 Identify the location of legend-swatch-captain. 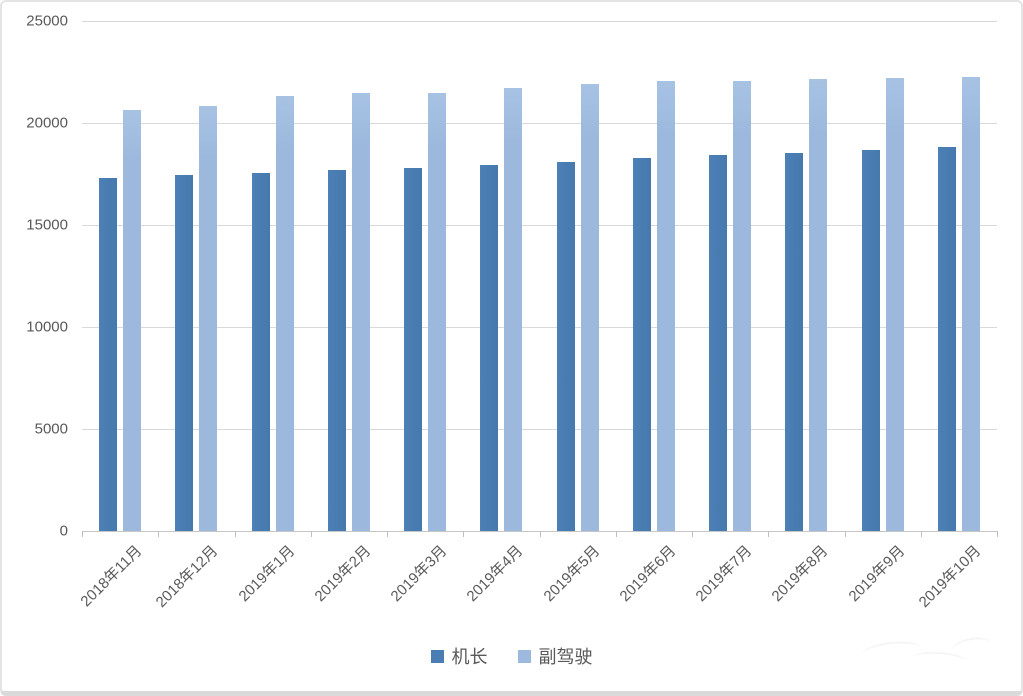
(437, 656).